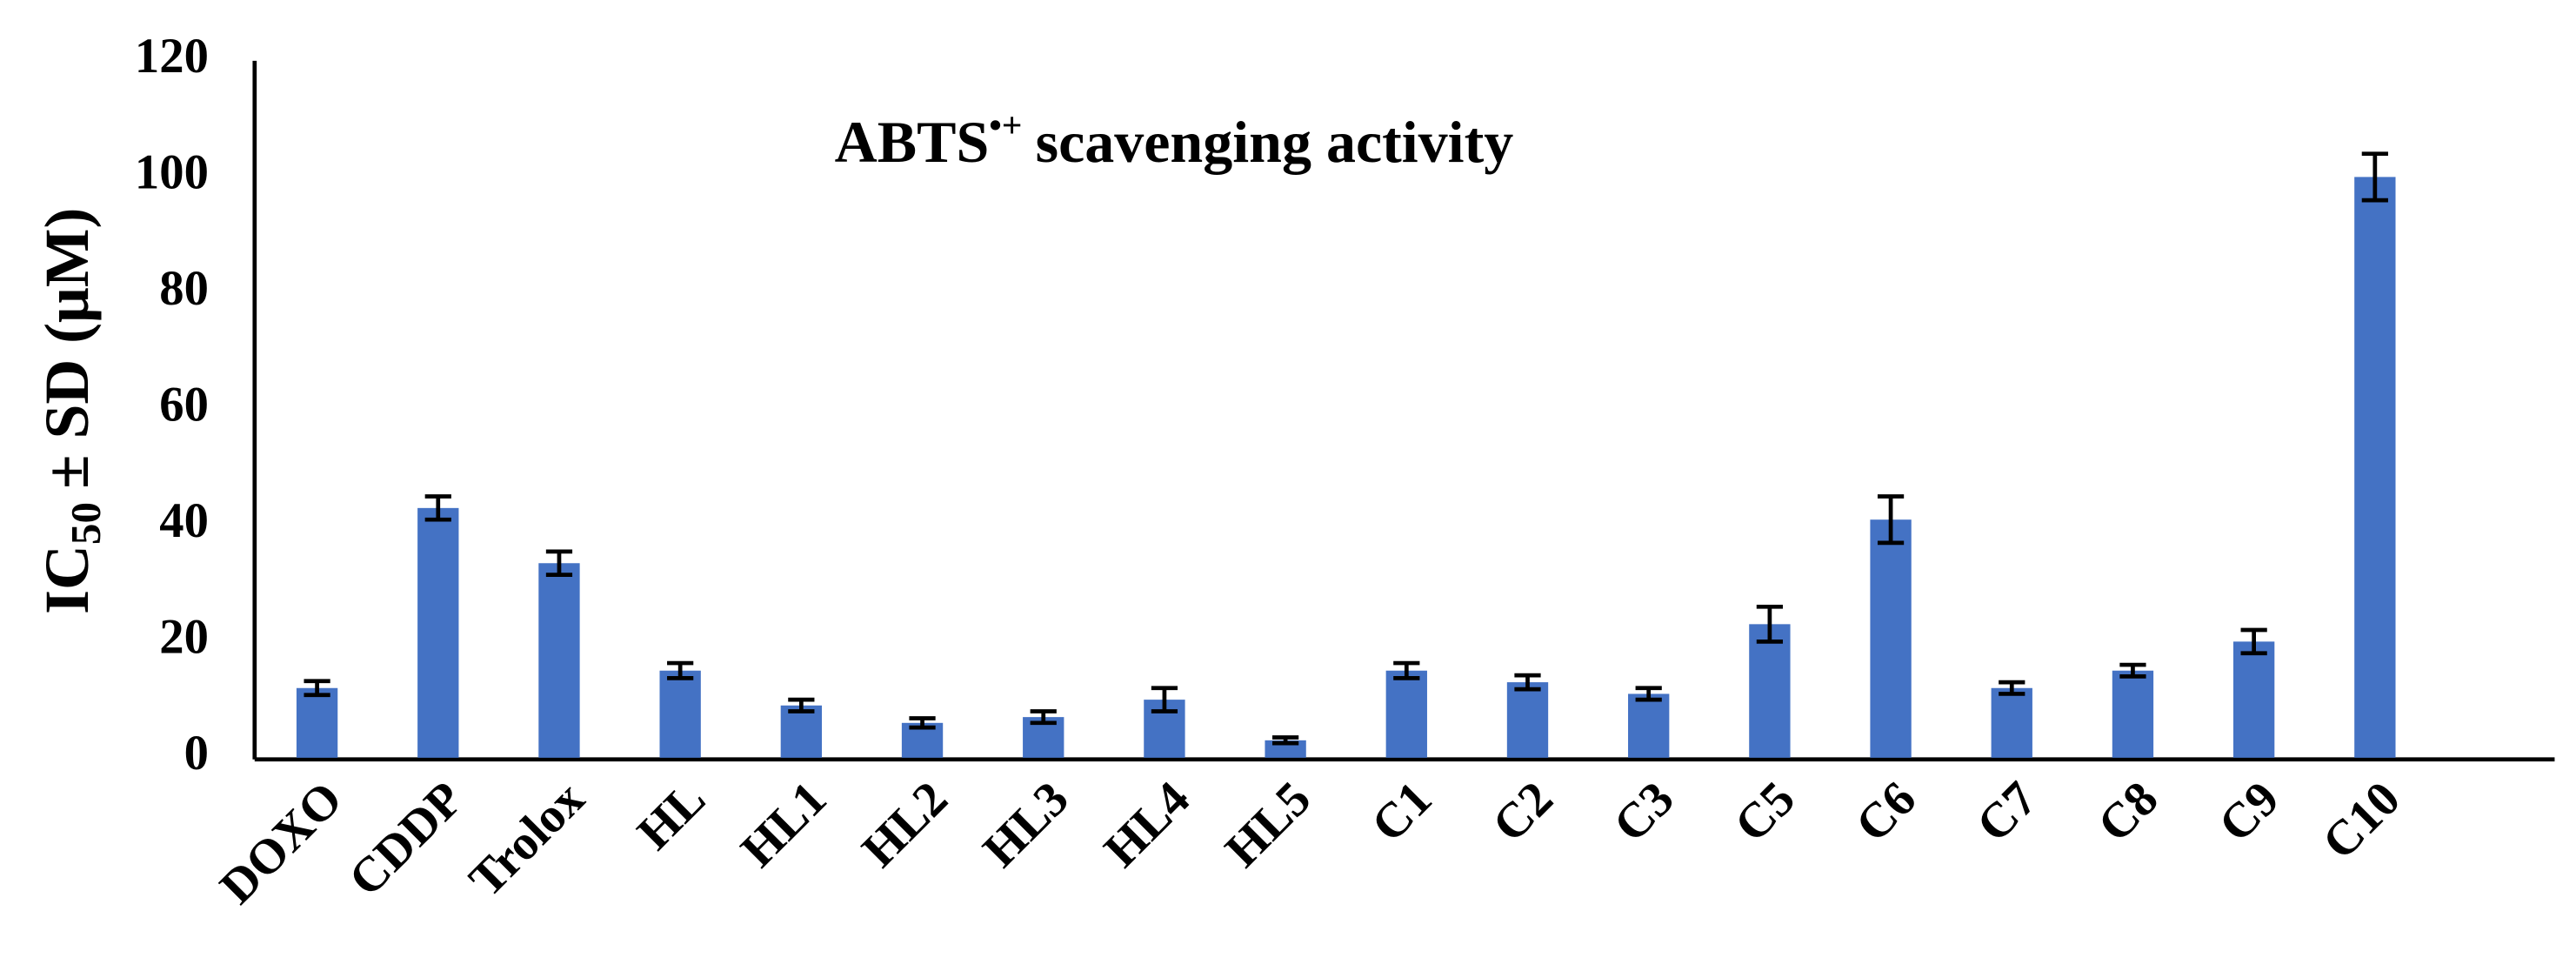 The height and width of the screenshot is (978, 2576). What do you see at coordinates (1275, 142) in the screenshot?
I see `title-rest: scavenging activity` at bounding box center [1275, 142].